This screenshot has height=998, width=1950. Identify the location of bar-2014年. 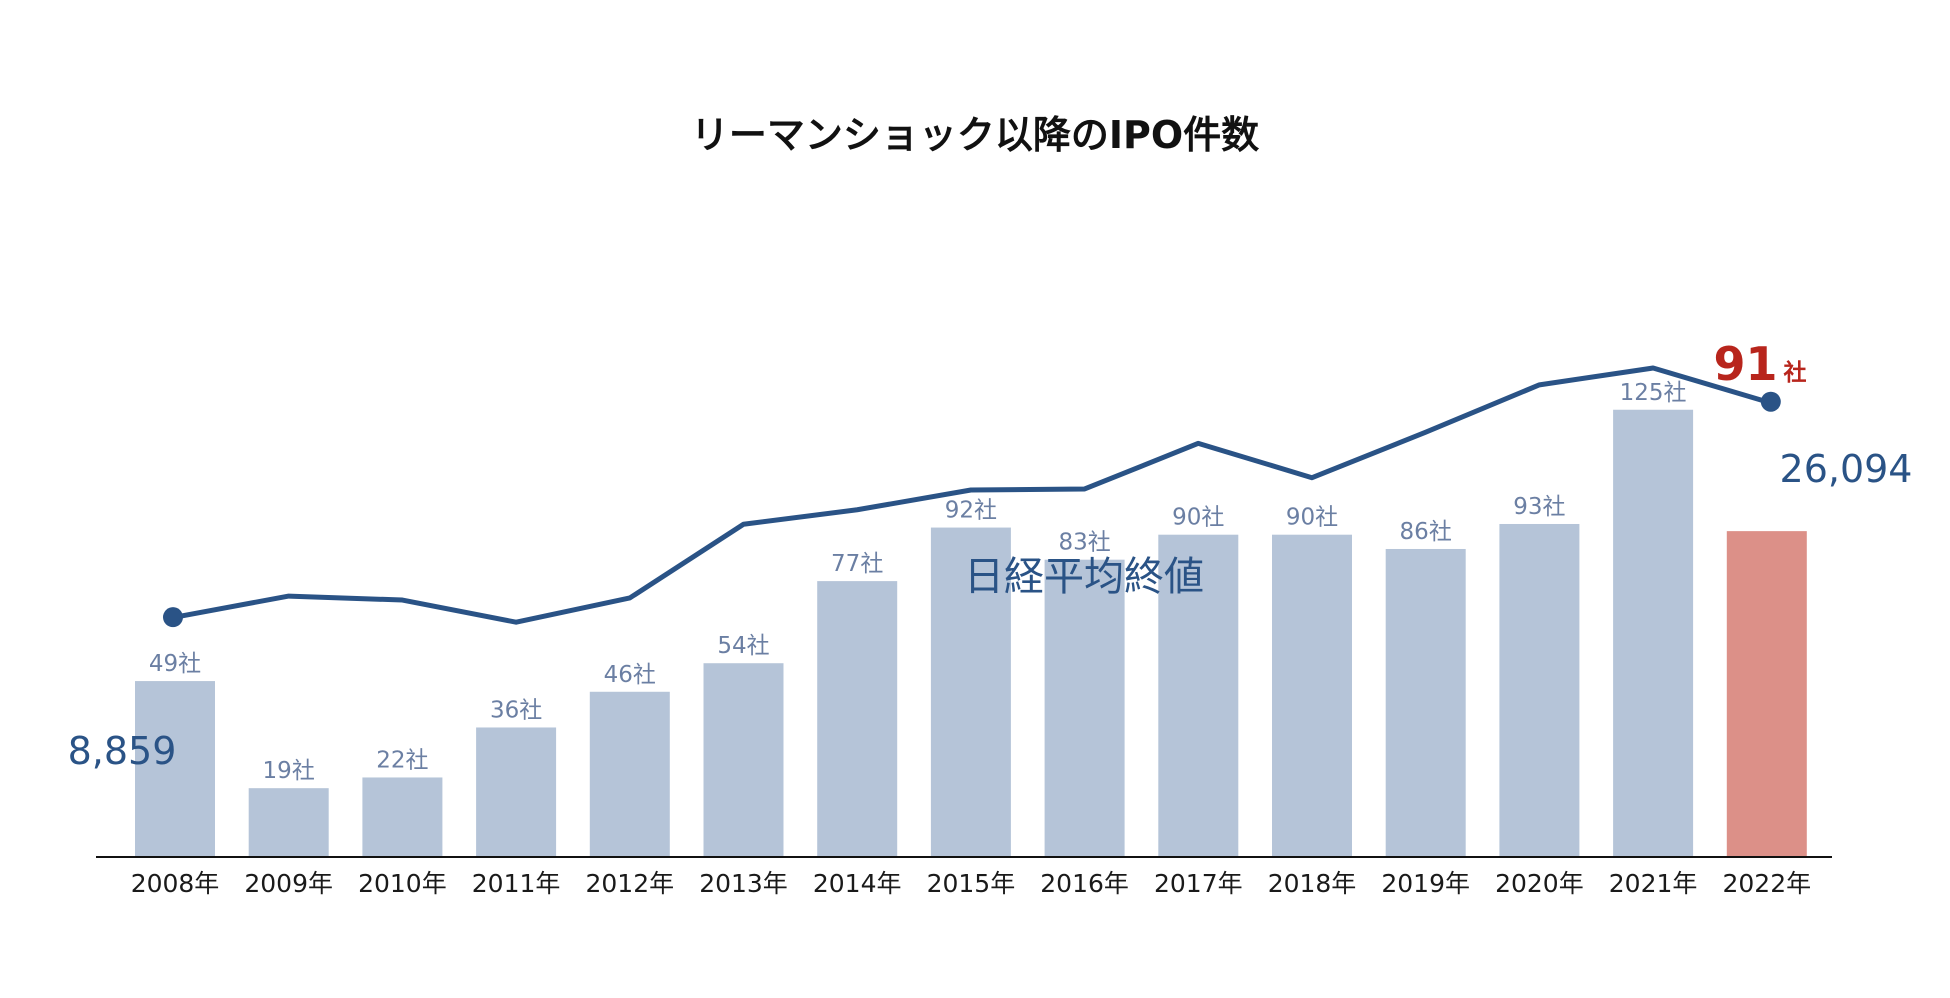
(857, 718).